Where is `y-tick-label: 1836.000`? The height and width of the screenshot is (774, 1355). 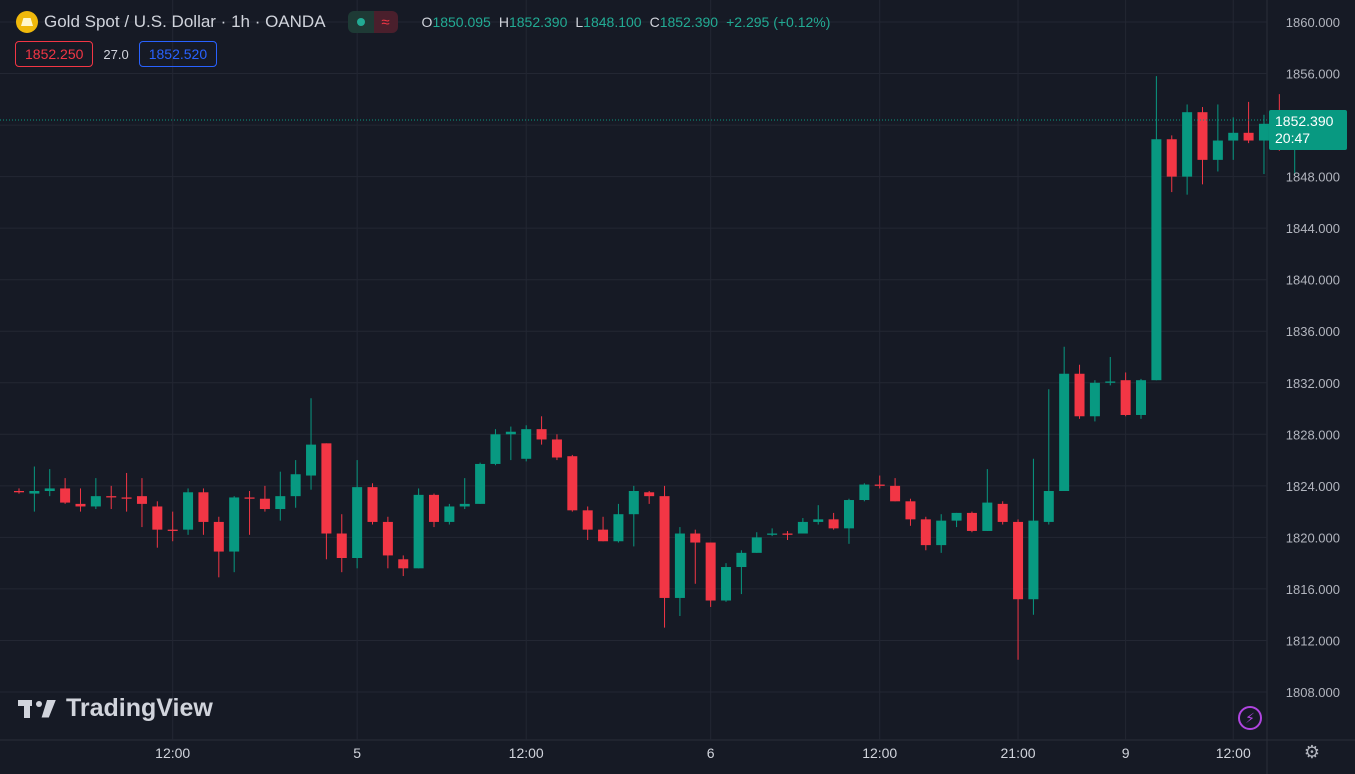
y-tick-label: 1836.000 is located at coordinates (1313, 331).